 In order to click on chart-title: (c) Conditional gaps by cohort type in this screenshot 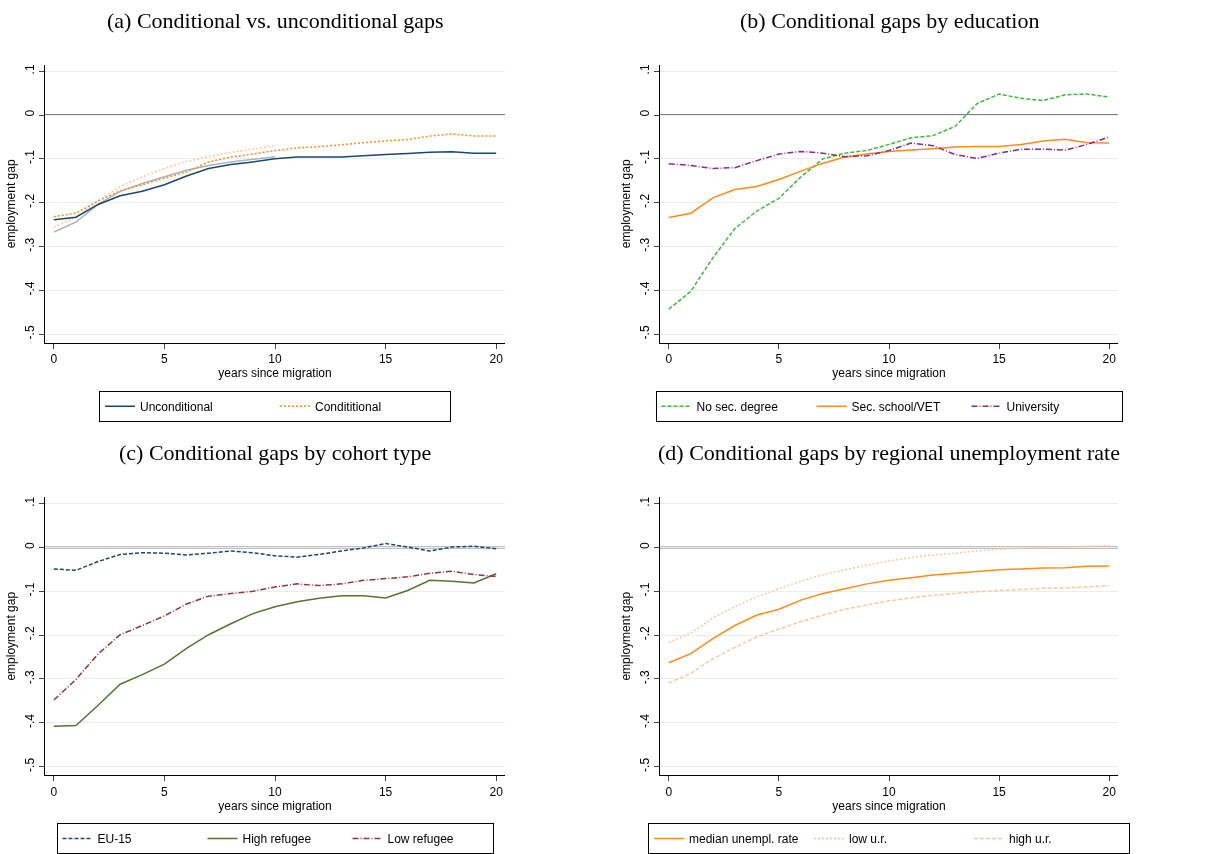, I will do `click(275, 452)`.